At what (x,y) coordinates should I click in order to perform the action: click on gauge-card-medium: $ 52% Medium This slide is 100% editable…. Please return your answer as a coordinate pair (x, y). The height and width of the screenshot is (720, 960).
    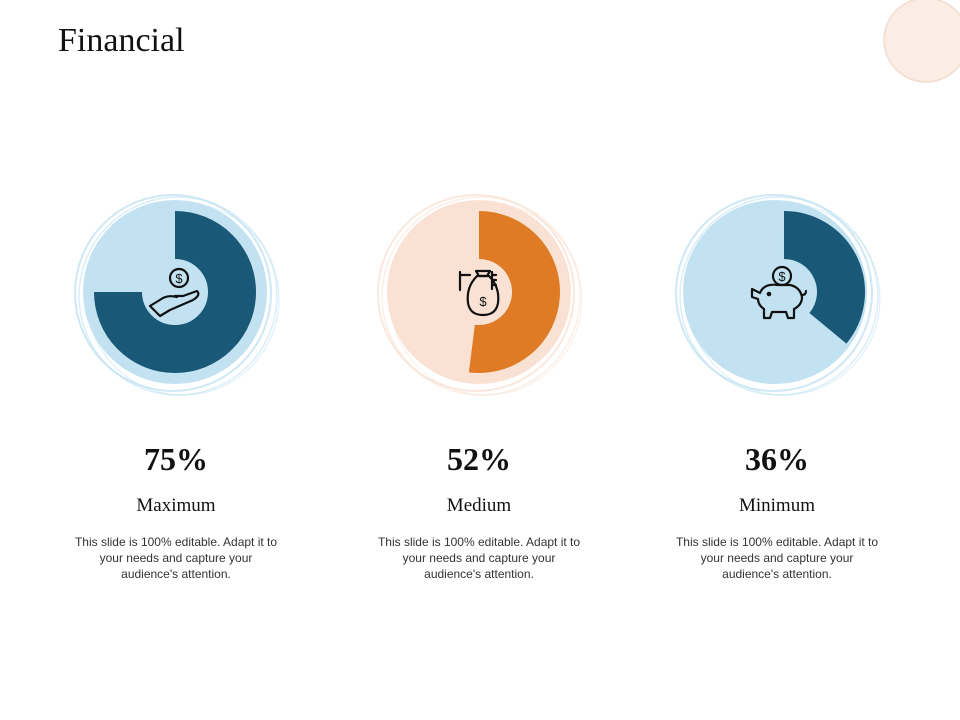
    Looking at the image, I should click on (494, 378).